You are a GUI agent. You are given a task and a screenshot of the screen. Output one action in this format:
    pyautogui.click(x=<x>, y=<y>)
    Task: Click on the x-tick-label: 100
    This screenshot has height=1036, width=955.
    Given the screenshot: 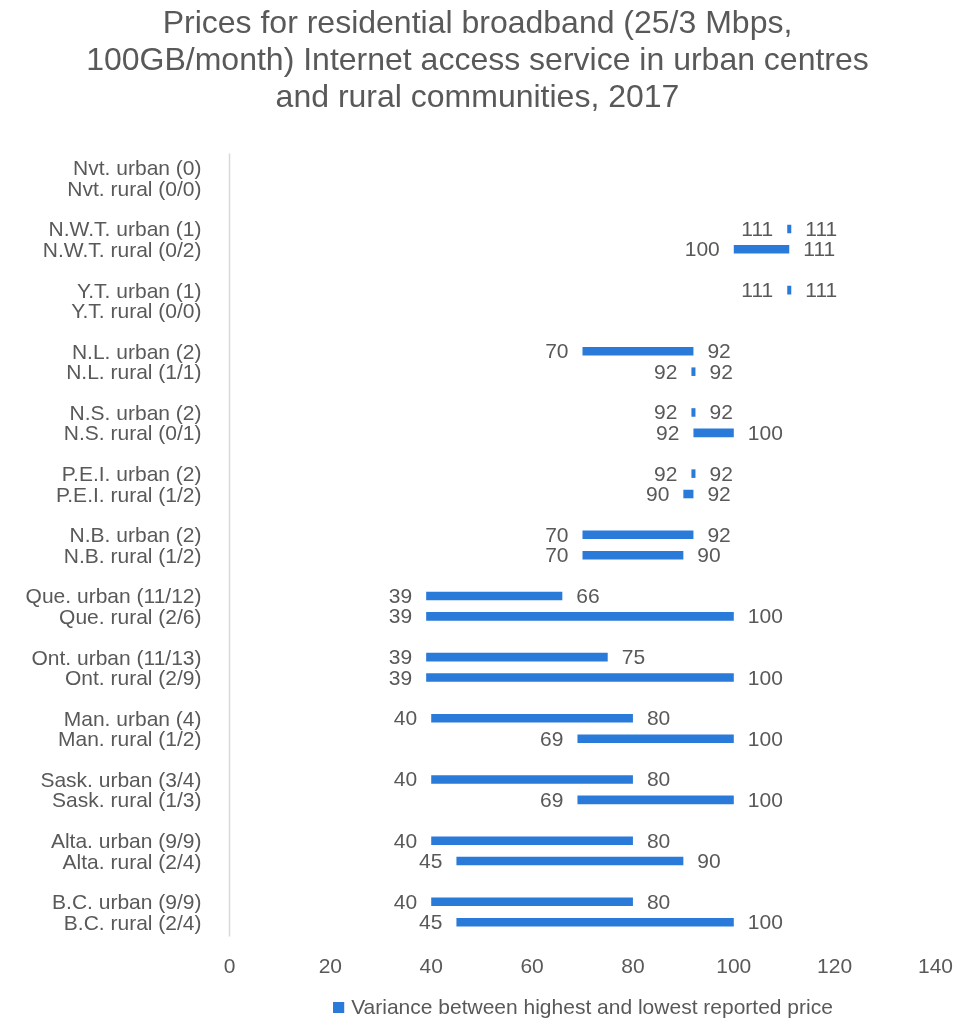 What is the action you would take?
    pyautogui.click(x=734, y=965)
    